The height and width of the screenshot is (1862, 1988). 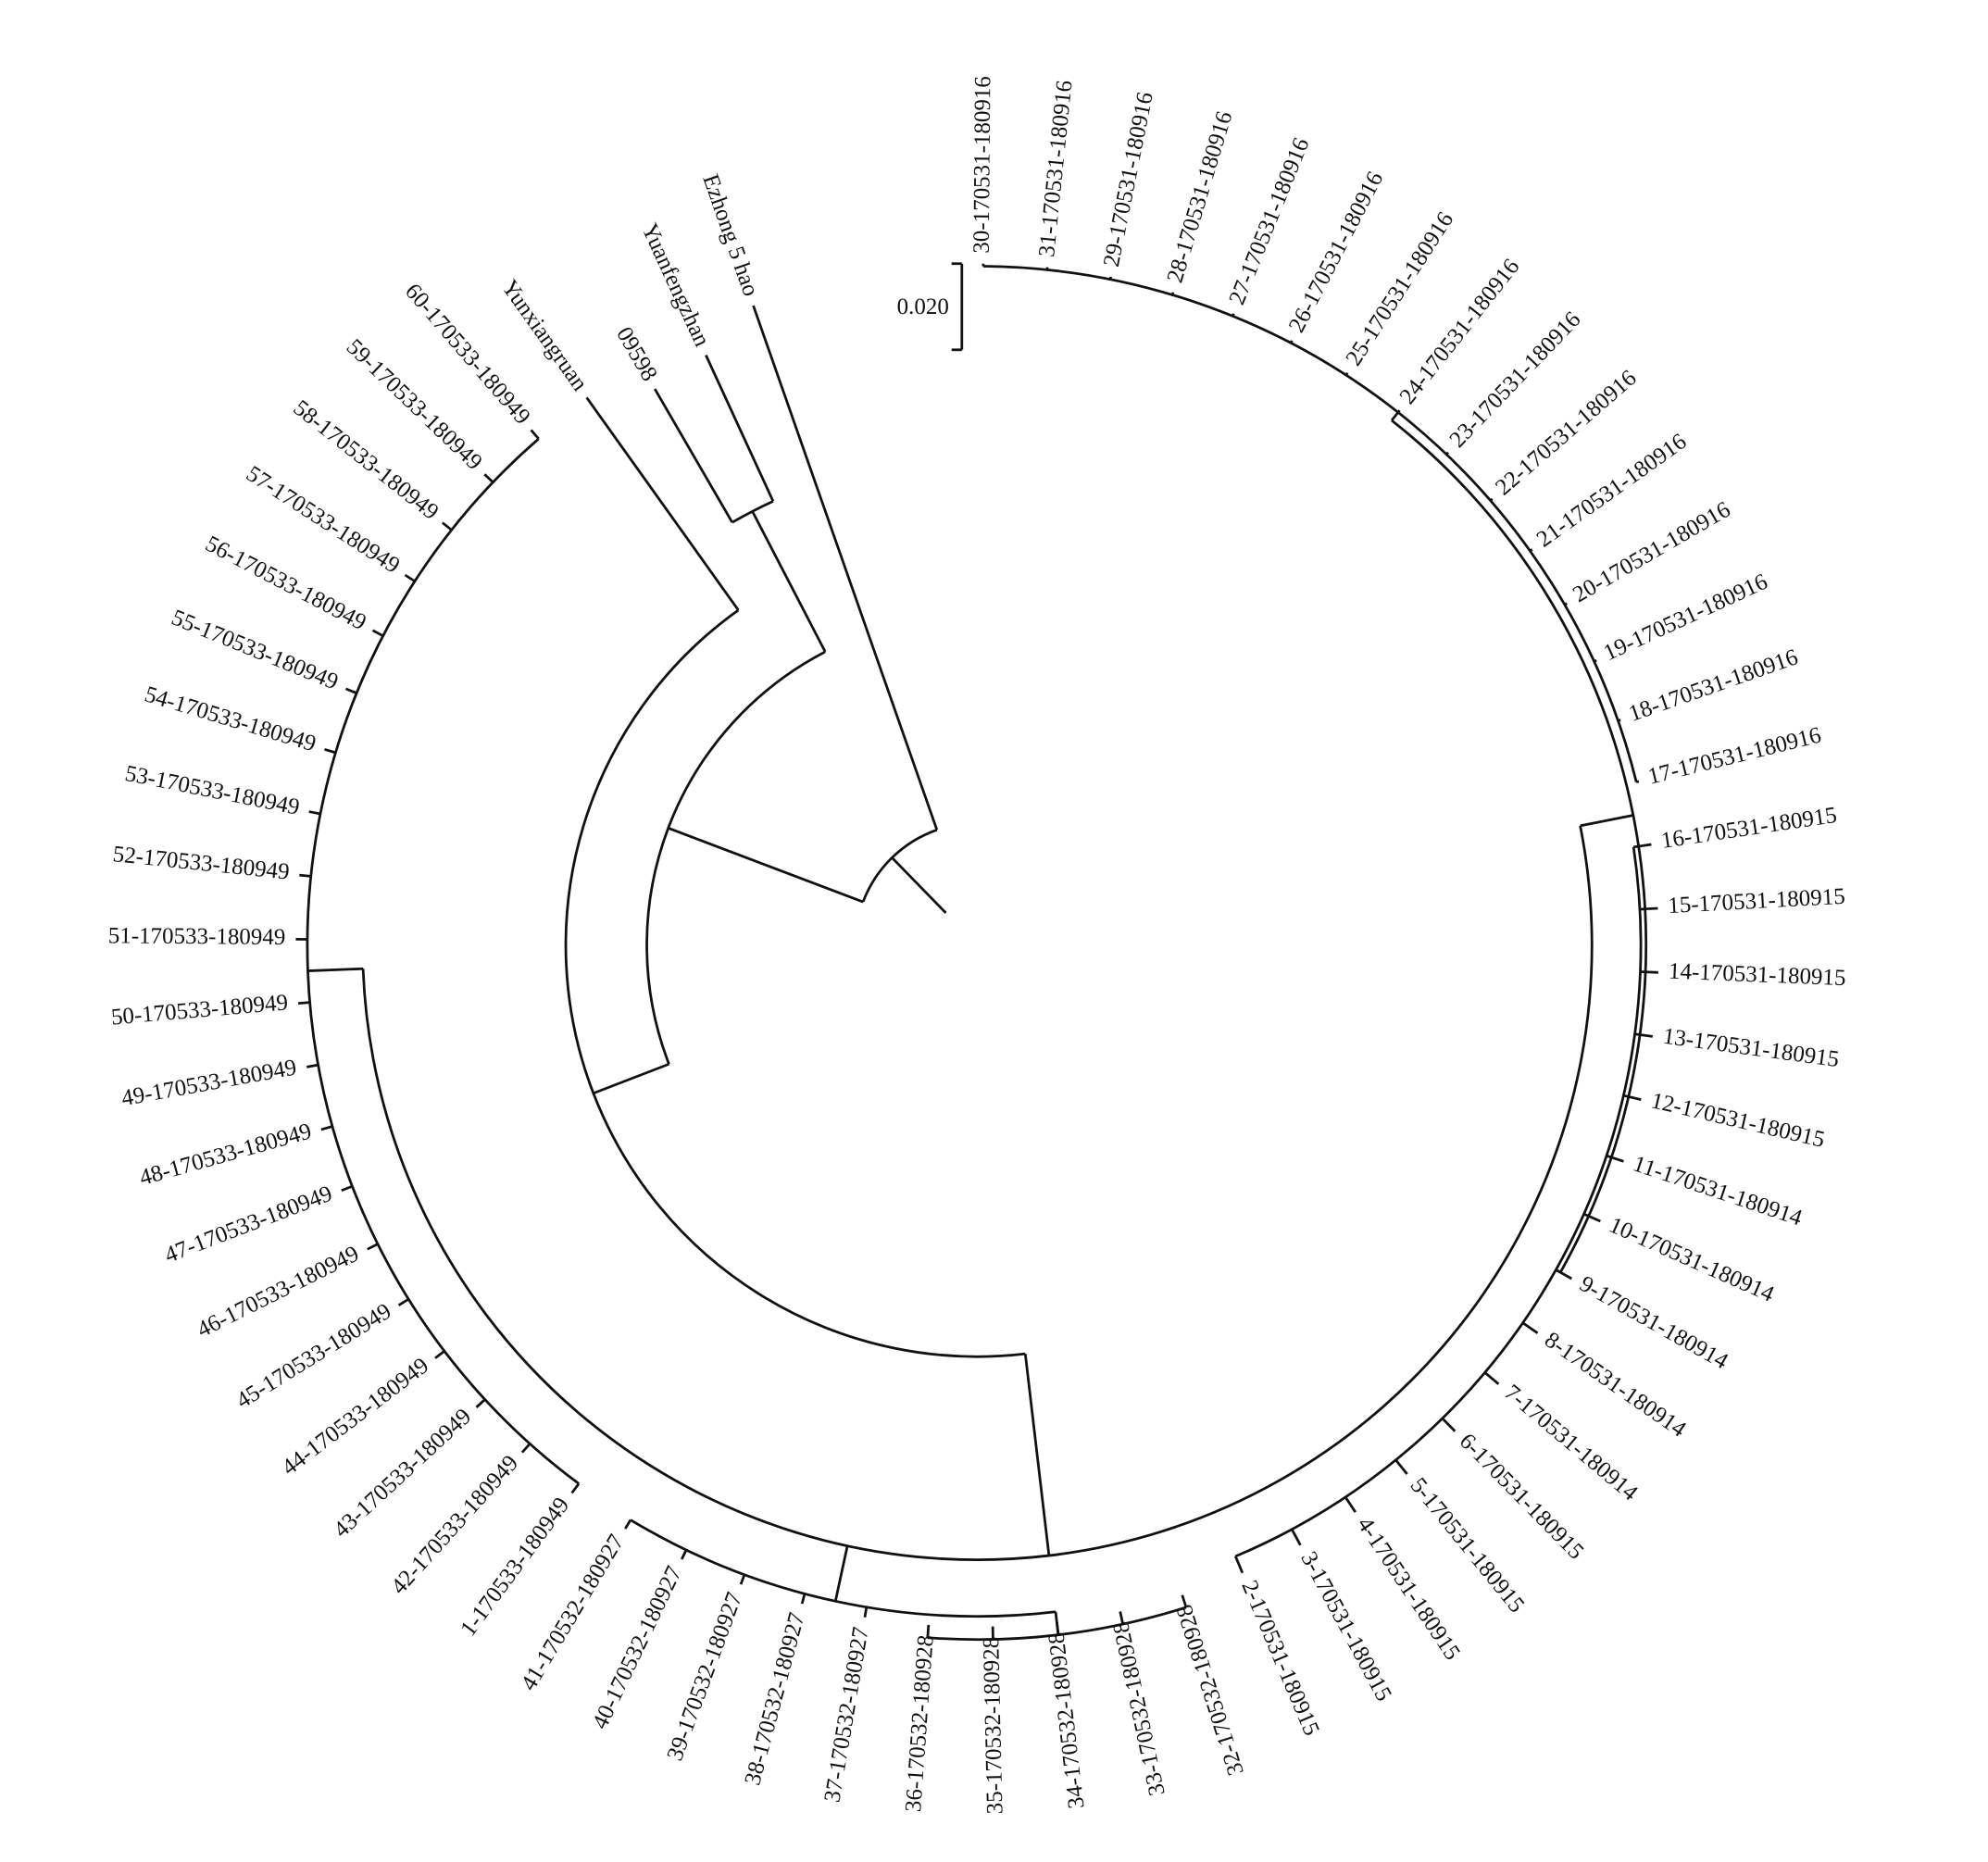 What do you see at coordinates (201, 864) in the screenshot?
I see `leaf-label: 52-170533-180949` at bounding box center [201, 864].